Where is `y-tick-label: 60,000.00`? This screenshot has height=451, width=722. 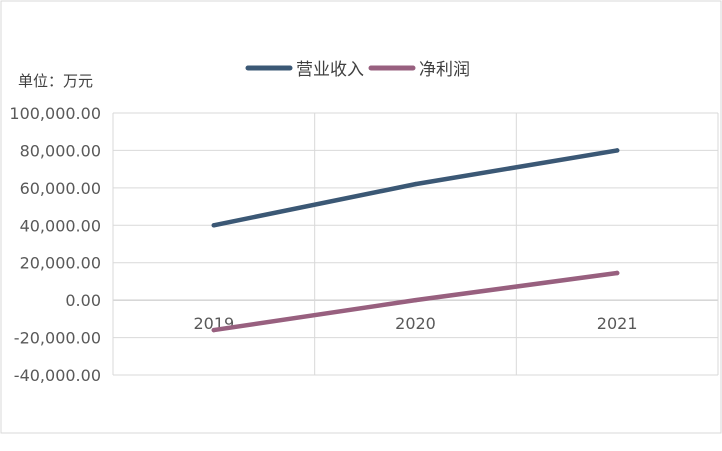 y-tick-label: 60,000.00 is located at coordinates (60, 188).